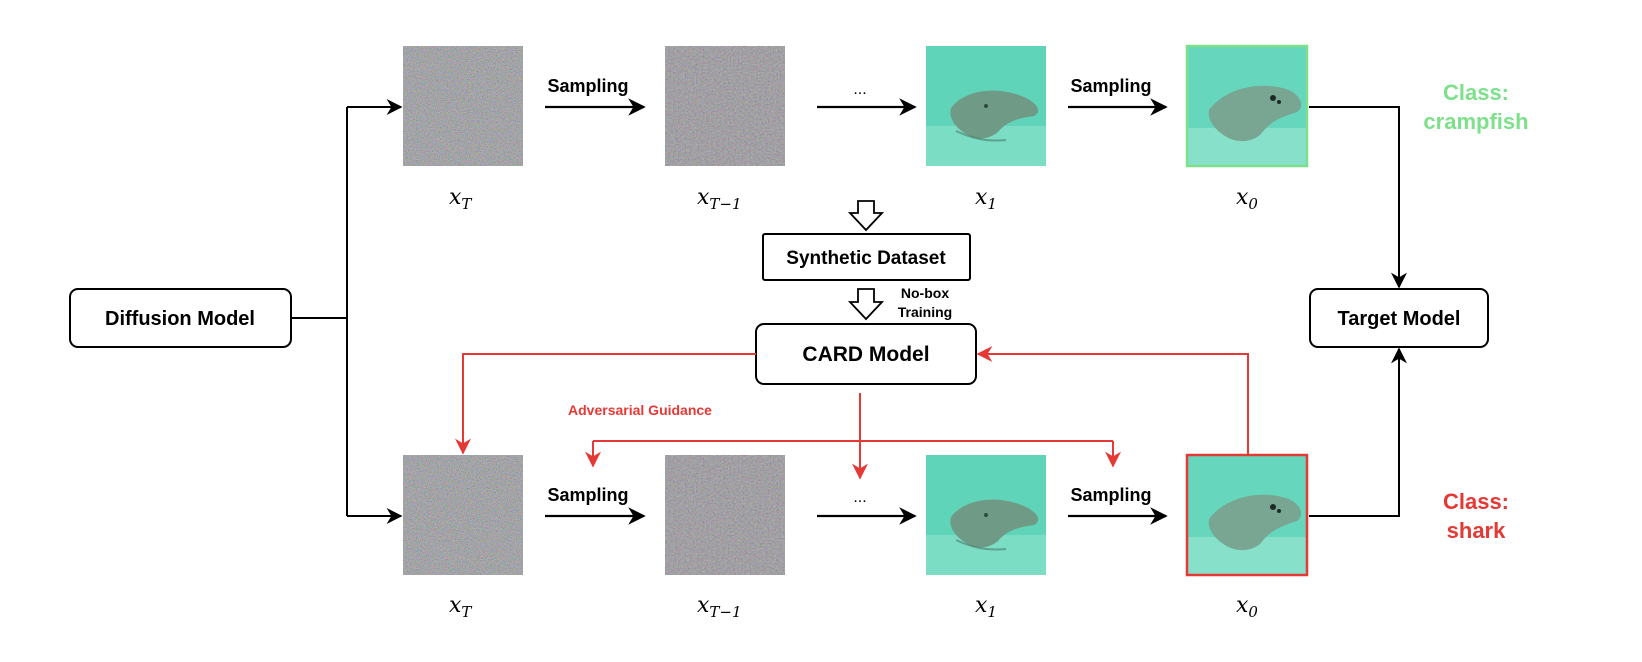  I want to click on card-model-label: CARD Model, so click(865, 354).